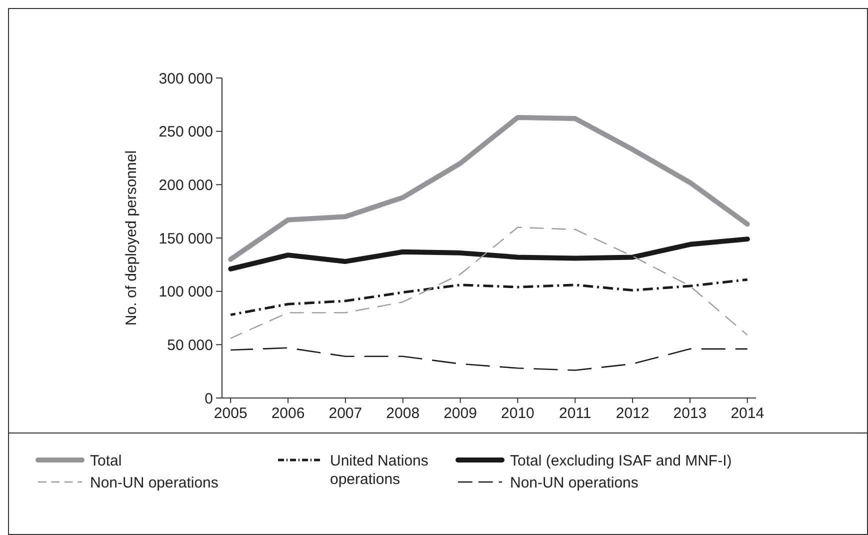  What do you see at coordinates (185, 292) in the screenshot?
I see `y-tick-label: 100 000` at bounding box center [185, 292].